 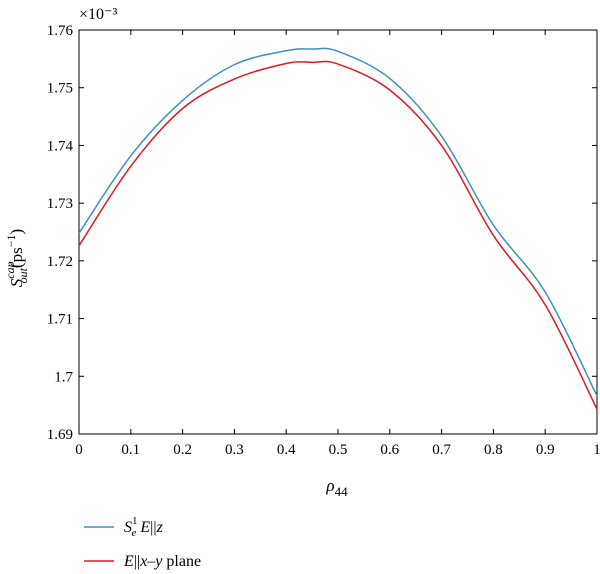 What do you see at coordinates (234, 450) in the screenshot?
I see `x-tick-label: 0.3` at bounding box center [234, 450].